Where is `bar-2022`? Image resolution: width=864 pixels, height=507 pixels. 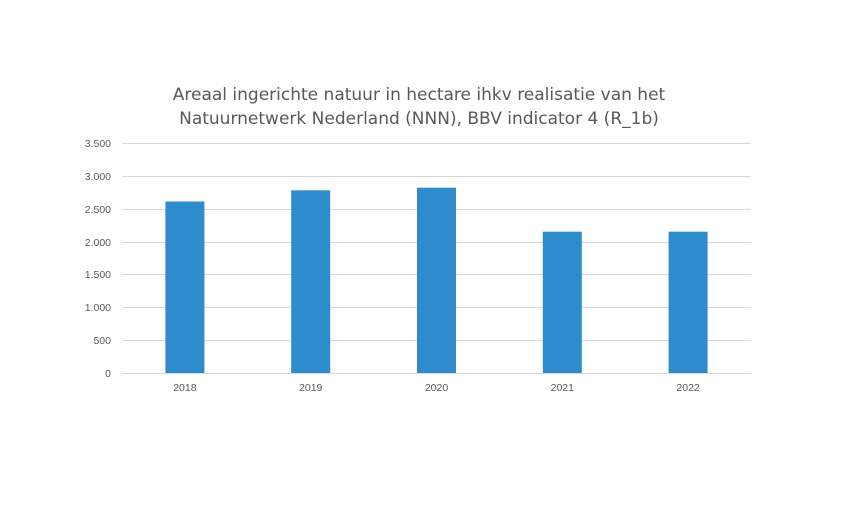 bar-2022 is located at coordinates (688, 302).